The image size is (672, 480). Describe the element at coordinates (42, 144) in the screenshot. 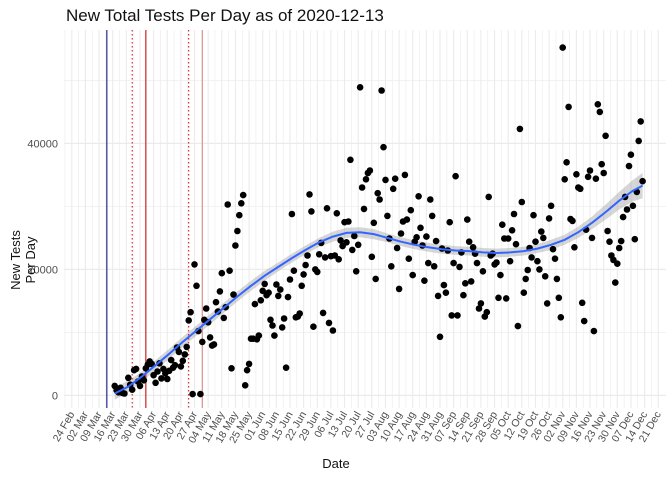

I see `y-tick-label: 40000` at that location.